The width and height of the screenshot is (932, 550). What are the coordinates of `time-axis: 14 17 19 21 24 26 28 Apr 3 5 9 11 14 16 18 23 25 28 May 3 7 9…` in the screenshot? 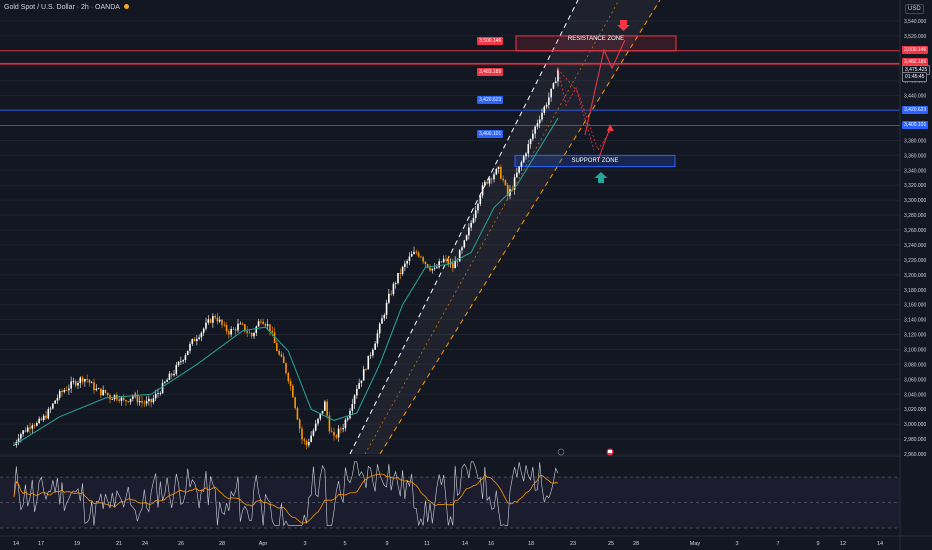 It's located at (466, 541).